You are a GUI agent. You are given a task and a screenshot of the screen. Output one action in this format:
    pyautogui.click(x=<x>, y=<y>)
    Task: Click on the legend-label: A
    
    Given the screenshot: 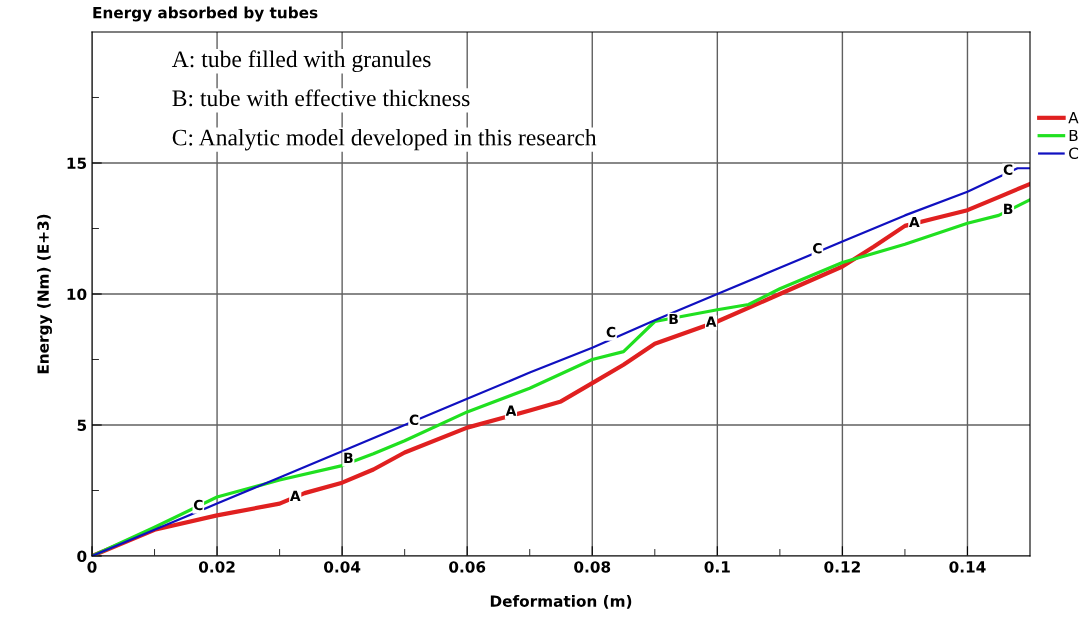 What is the action you would take?
    pyautogui.click(x=1073, y=118)
    